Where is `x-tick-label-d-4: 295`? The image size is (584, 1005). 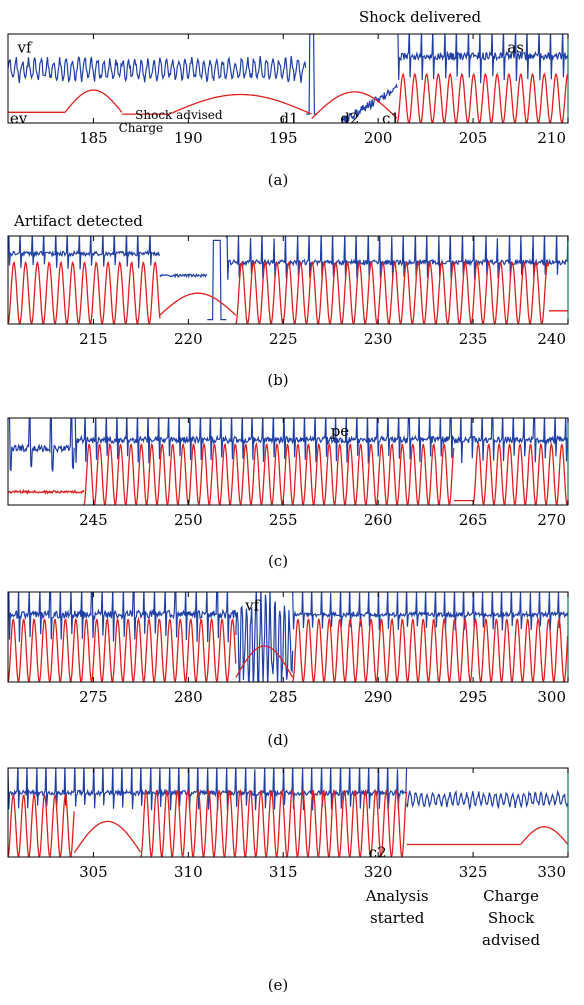
x-tick-label-d-4: 295 is located at coordinates (473, 697).